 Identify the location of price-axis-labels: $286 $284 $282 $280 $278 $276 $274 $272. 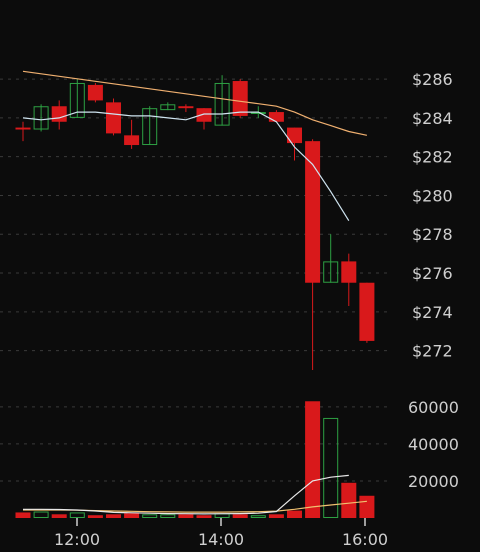
(432, 215).